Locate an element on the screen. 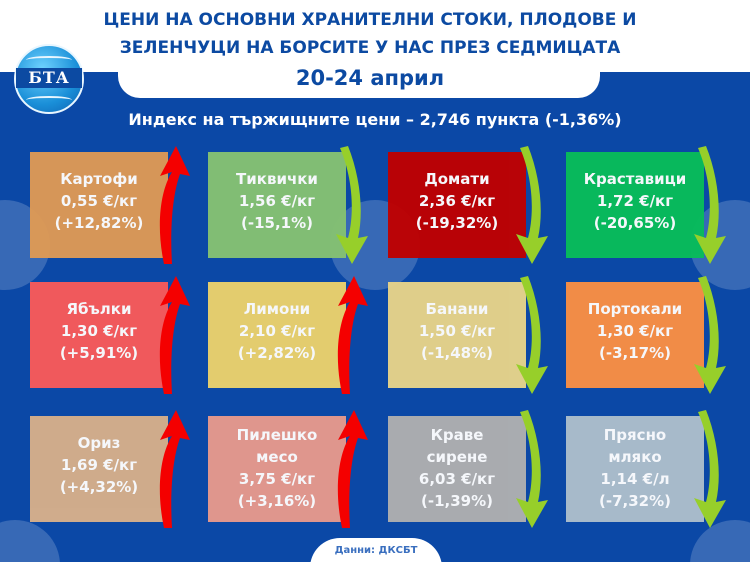 This screenshot has width=750, height=562. bta-logo: БТА is located at coordinates (49, 79).